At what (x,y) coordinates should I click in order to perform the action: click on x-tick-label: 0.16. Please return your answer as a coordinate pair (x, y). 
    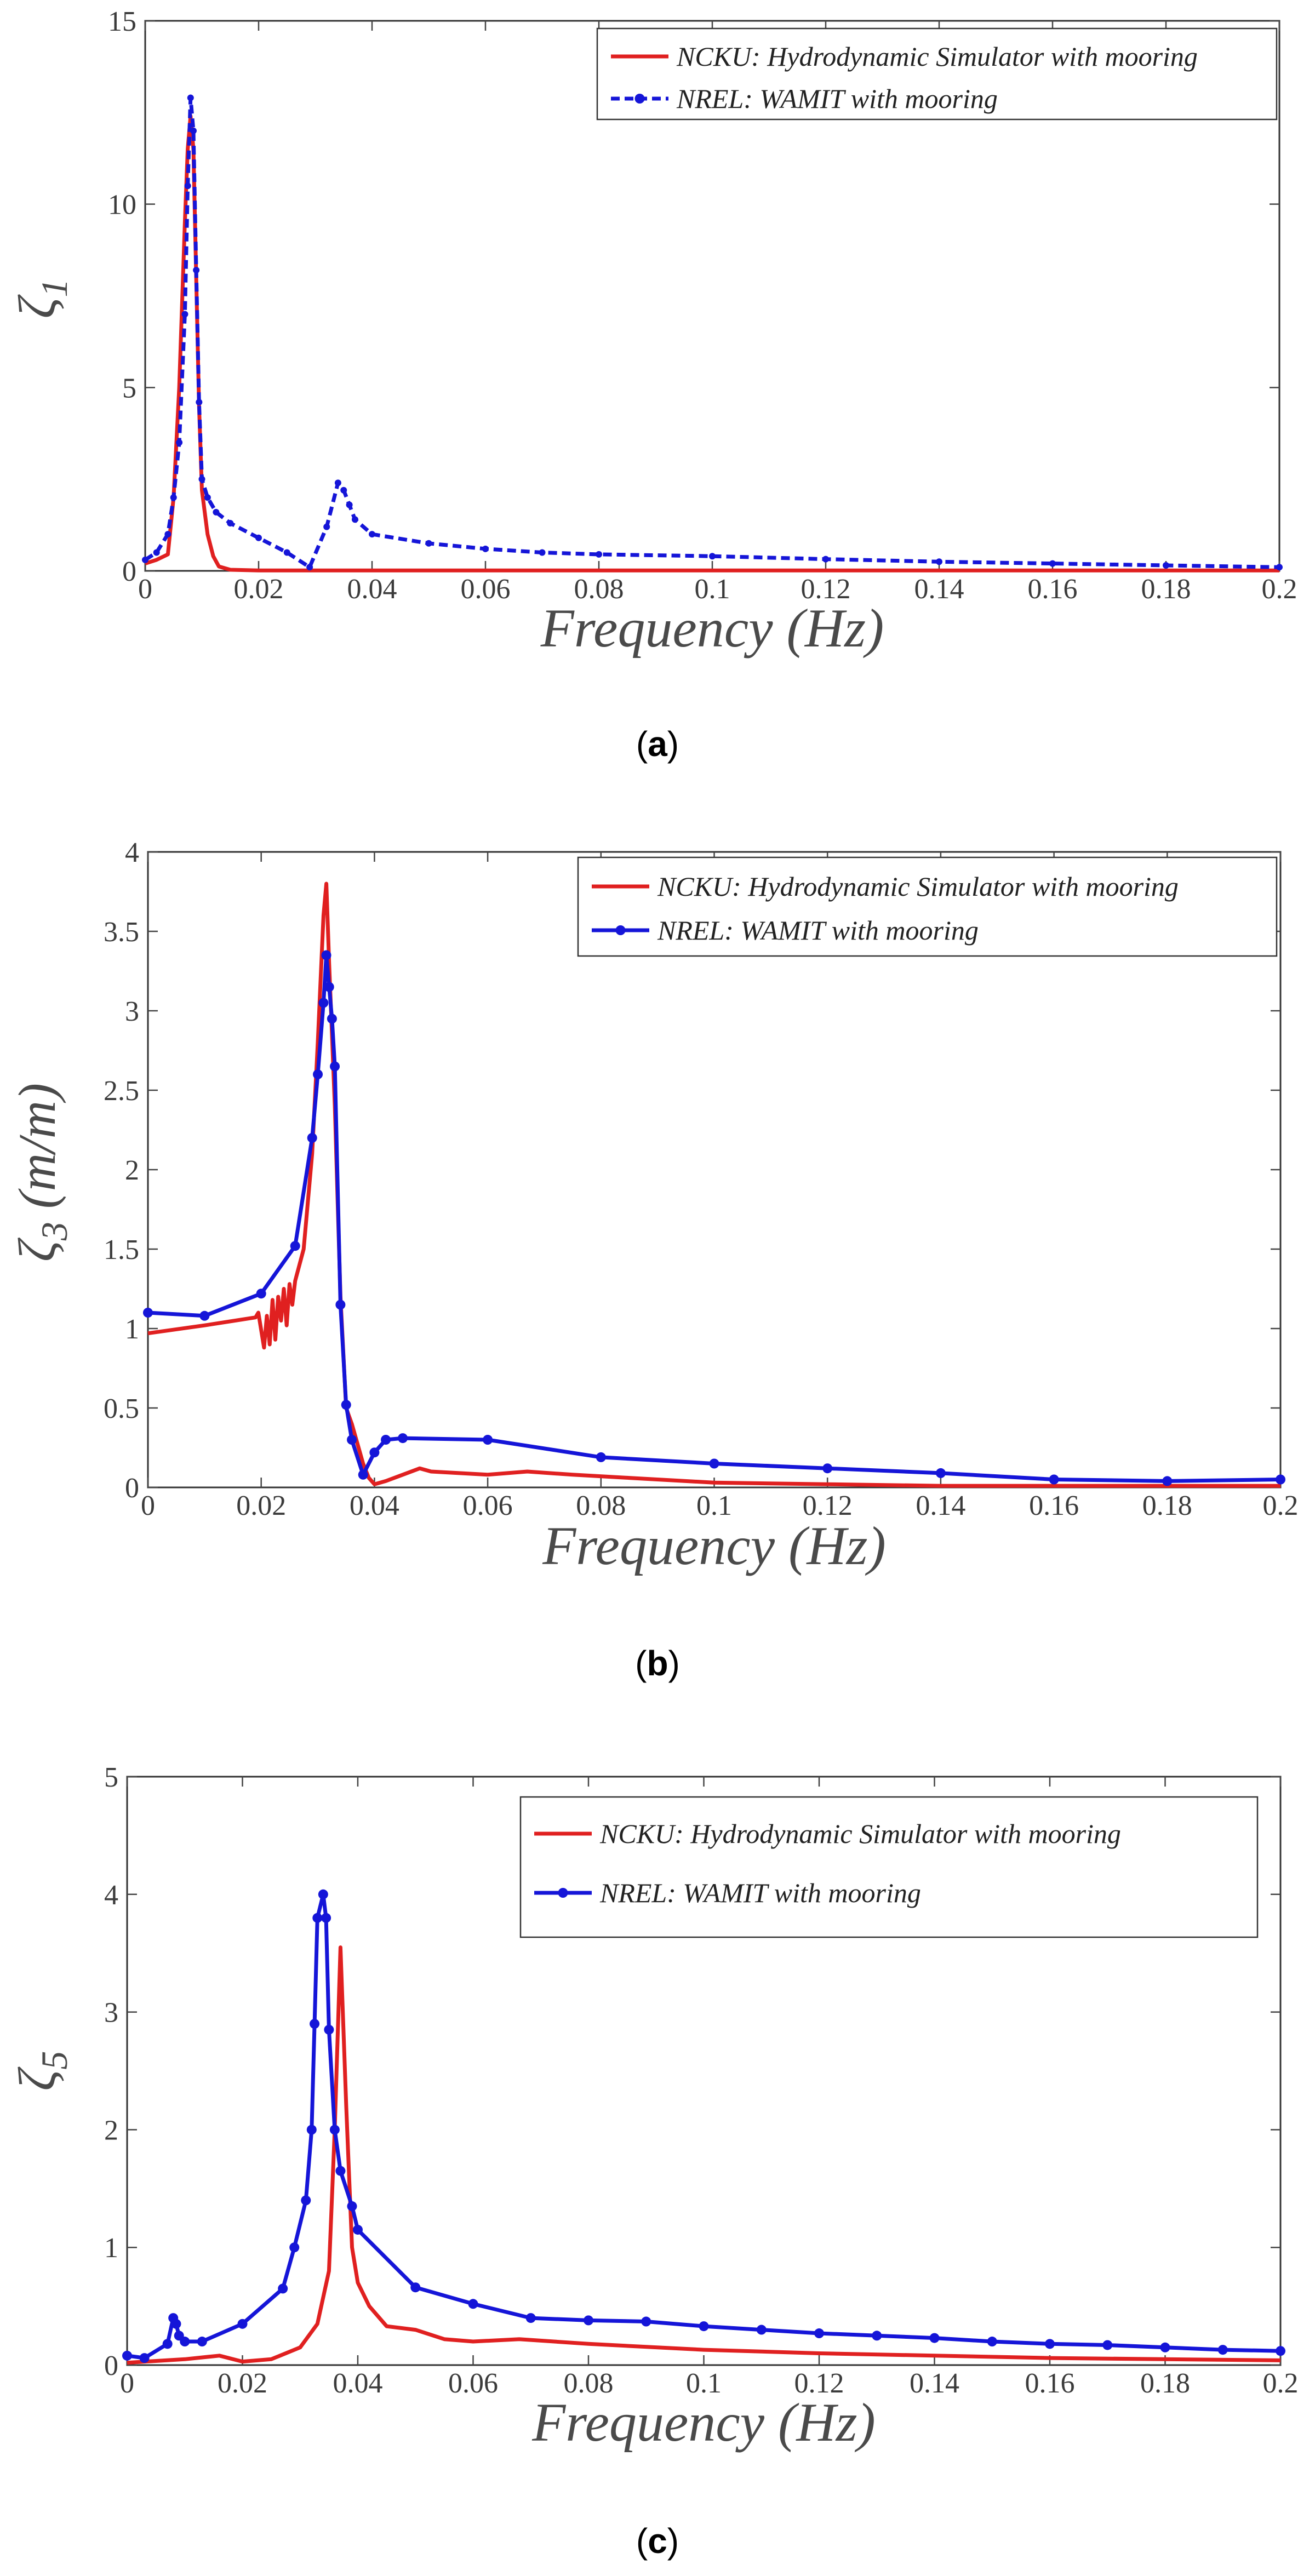
    Looking at the image, I should click on (1050, 2383).